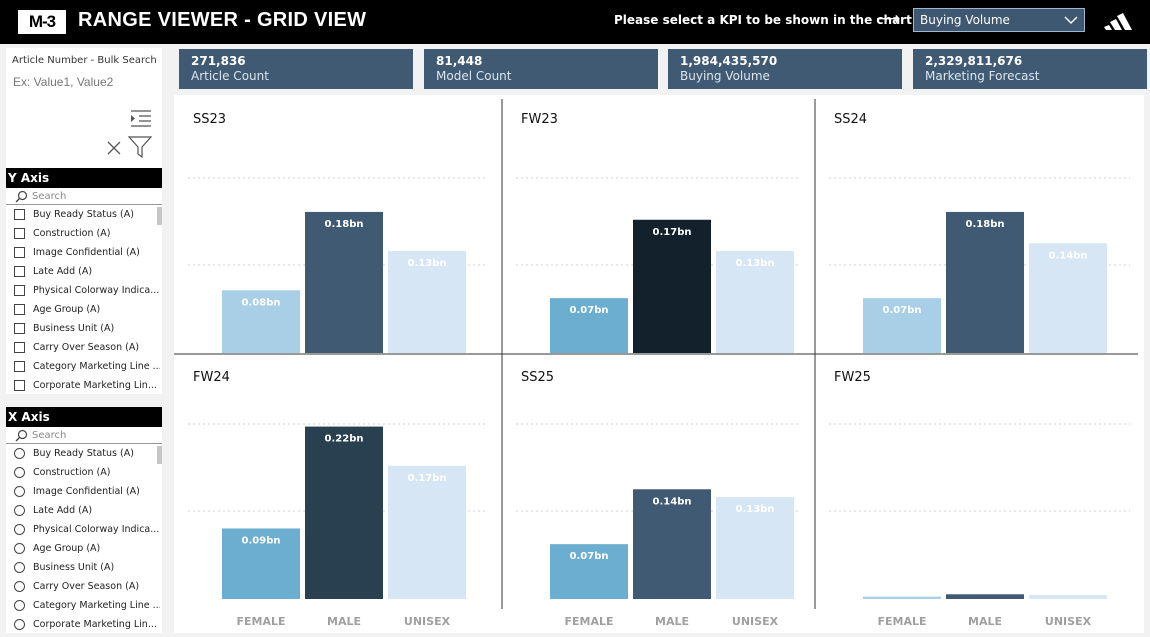 The image size is (1150, 637). Describe the element at coordinates (83, 548) in the screenshot. I see `x-axis-item: Age Group (A)` at that location.